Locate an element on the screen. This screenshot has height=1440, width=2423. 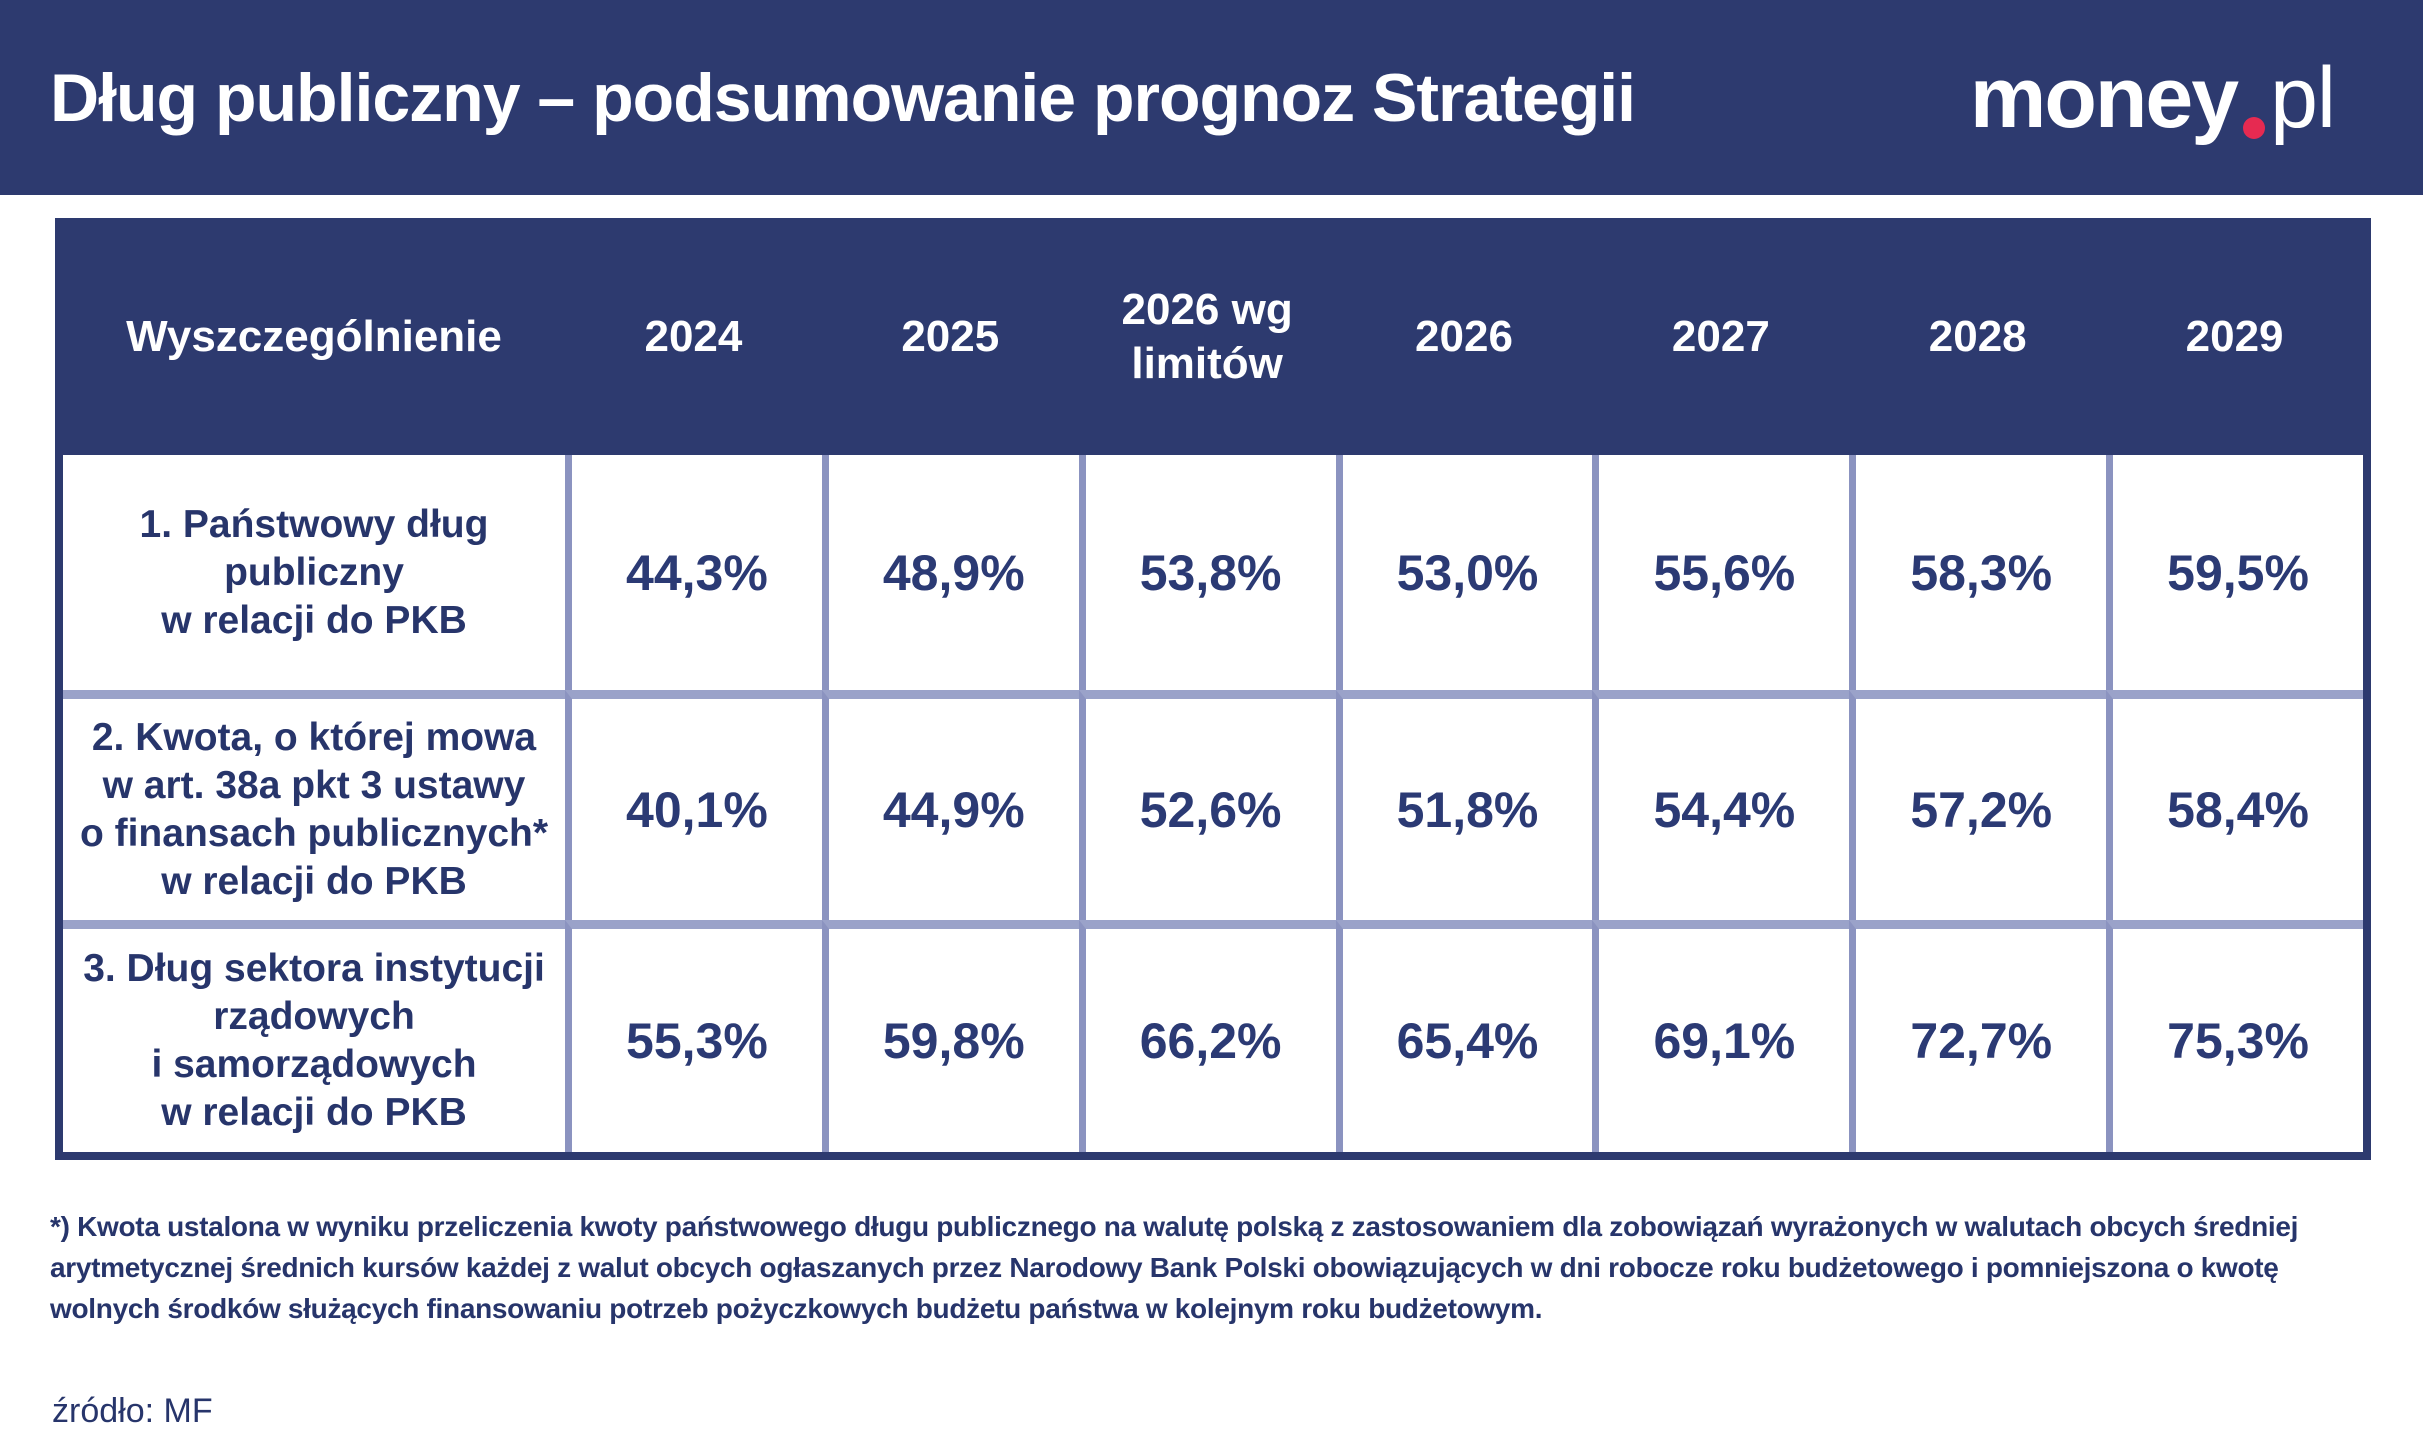
table-cell: 75,3% is located at coordinates (2234, 1036).